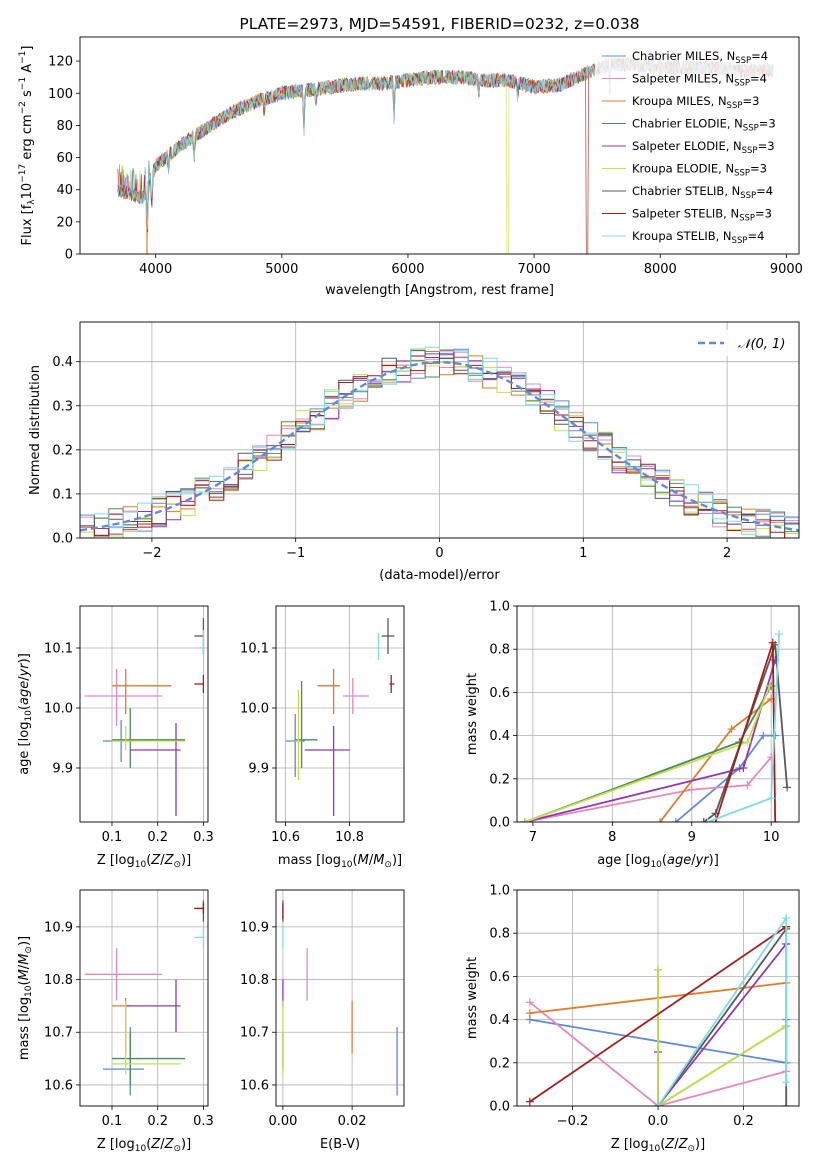 The width and height of the screenshot is (819, 1170). I want to click on legend-box, so click(695, 147).